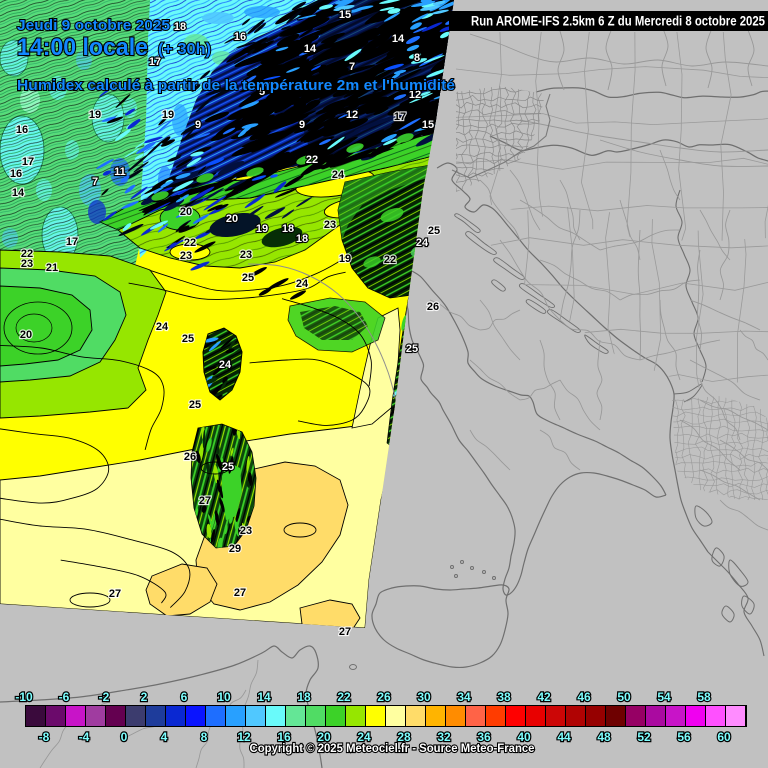  What do you see at coordinates (84, 737) in the screenshot?
I see `svg-text: -4` at bounding box center [84, 737].